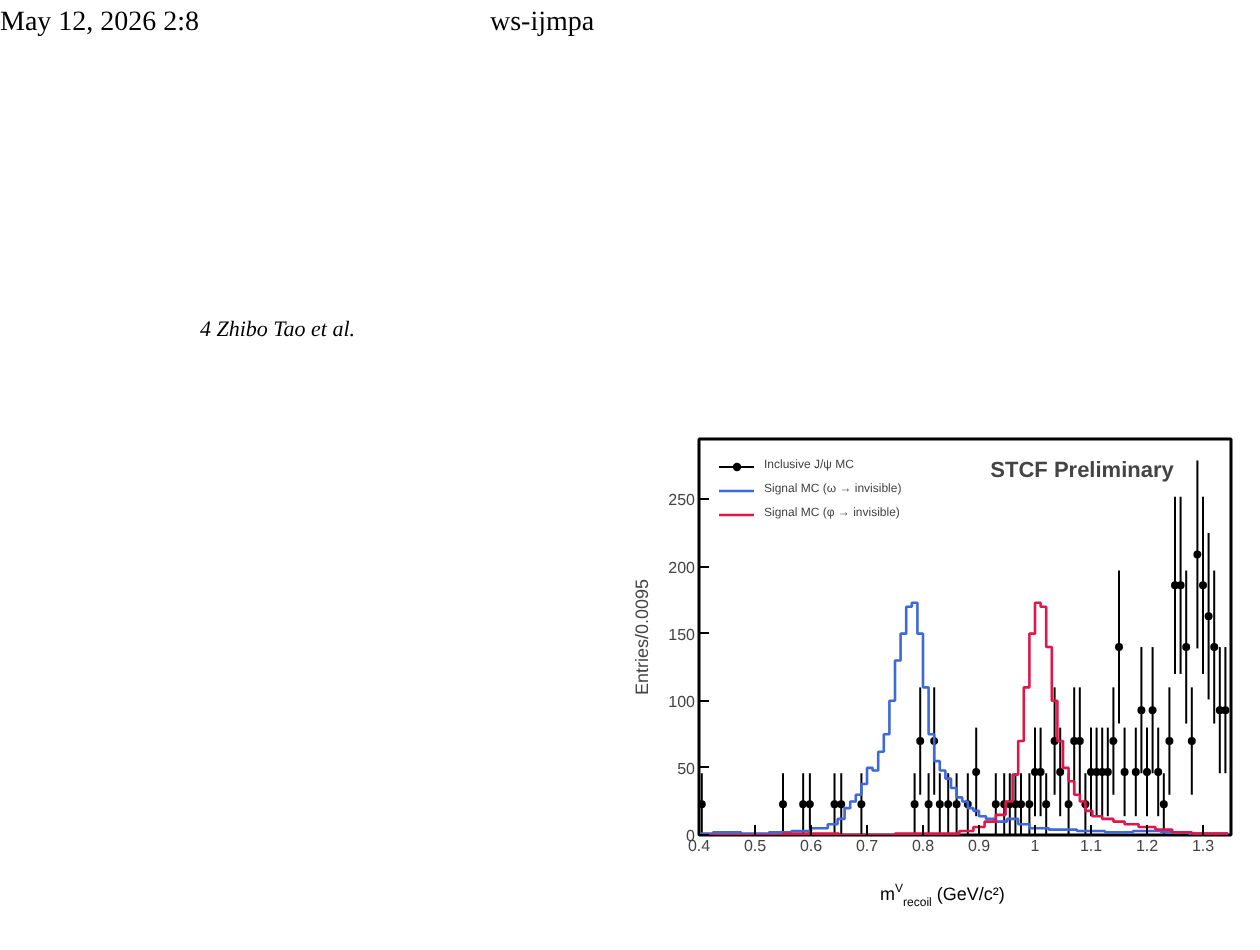 This screenshot has height=950, width=1260. I want to click on text: ws-ijmpa, so click(543, 24).